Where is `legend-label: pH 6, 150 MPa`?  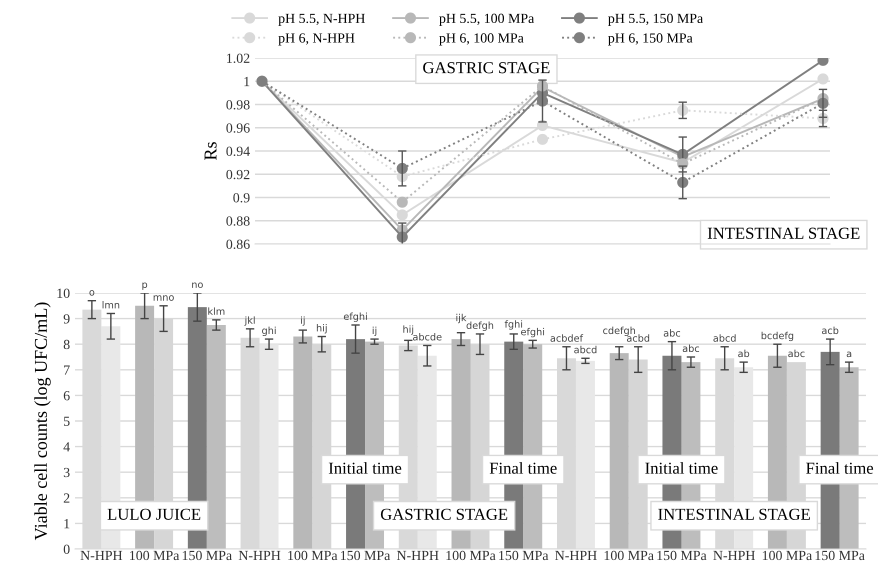 legend-label: pH 6, 150 MPa is located at coordinates (650, 39).